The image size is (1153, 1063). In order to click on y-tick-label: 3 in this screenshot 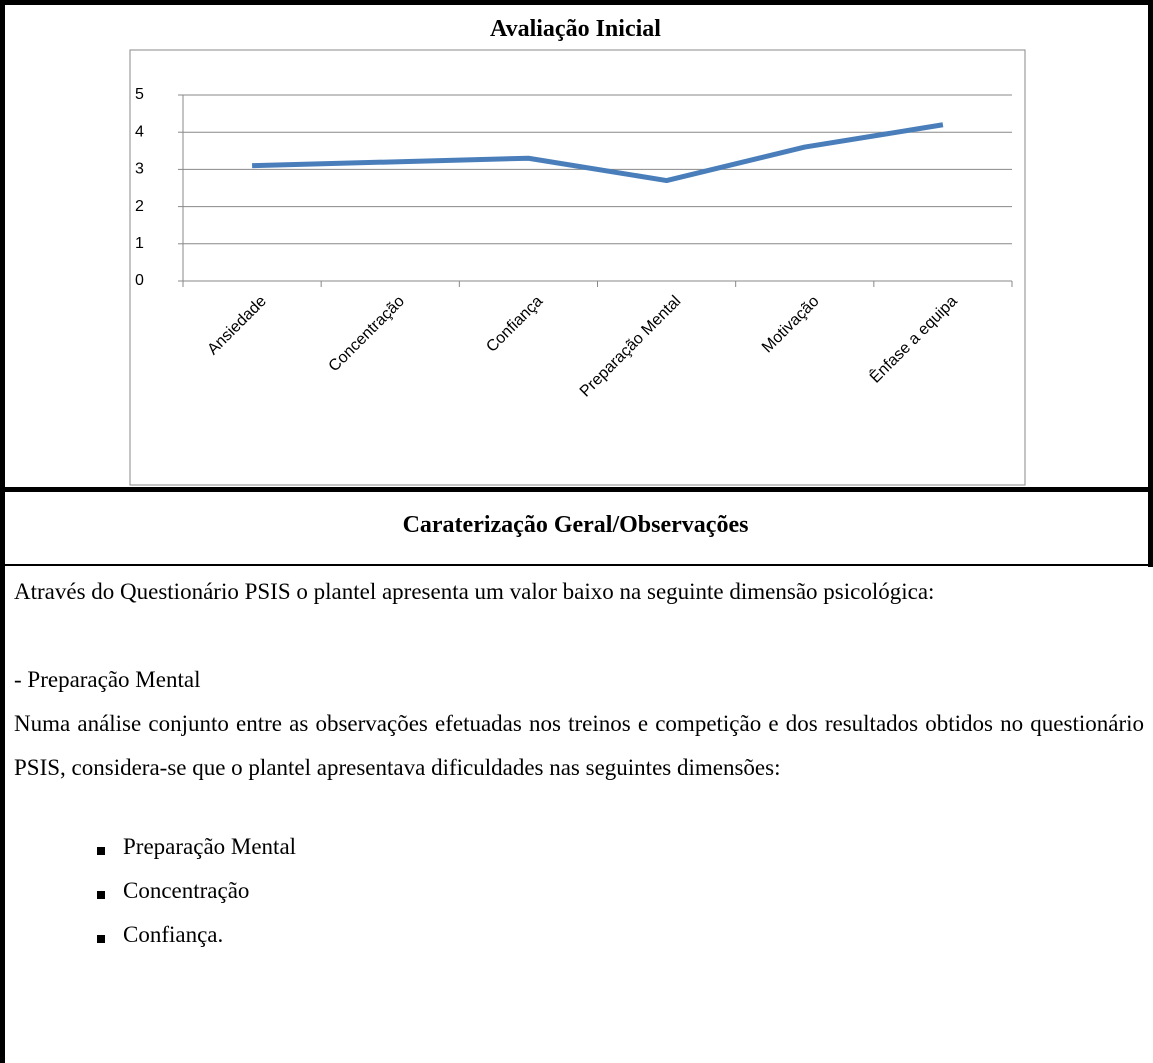, I will do `click(139, 169)`.